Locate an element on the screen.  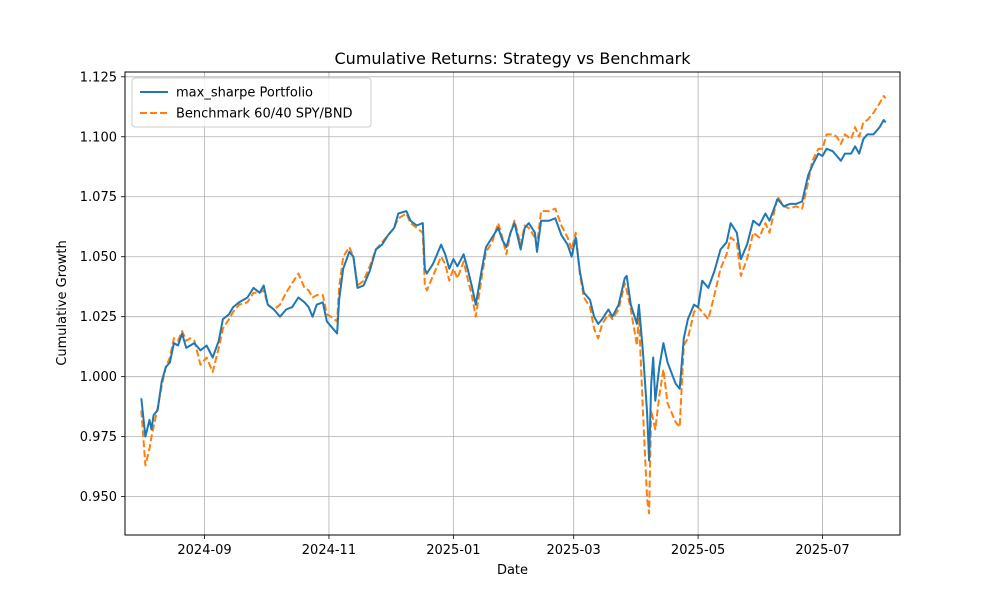
y-tick-label: 0.950 is located at coordinates (98, 497).